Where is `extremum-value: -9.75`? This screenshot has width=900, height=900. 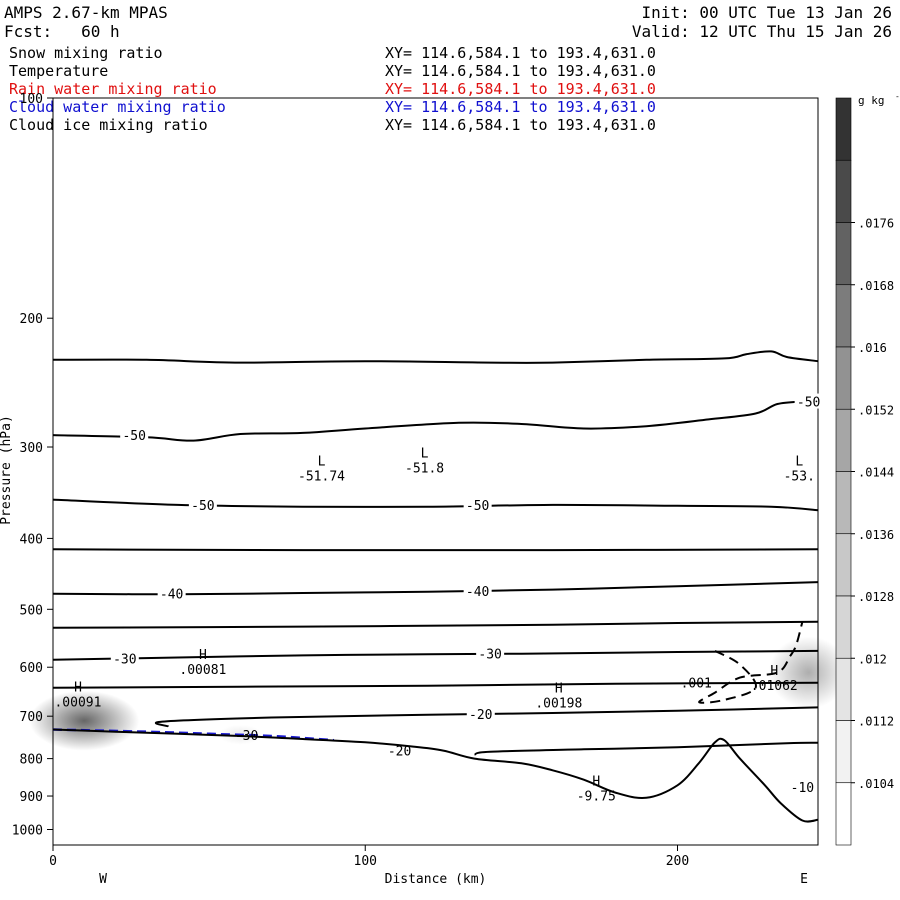
extremum-value: -9.75 is located at coordinates (596, 796).